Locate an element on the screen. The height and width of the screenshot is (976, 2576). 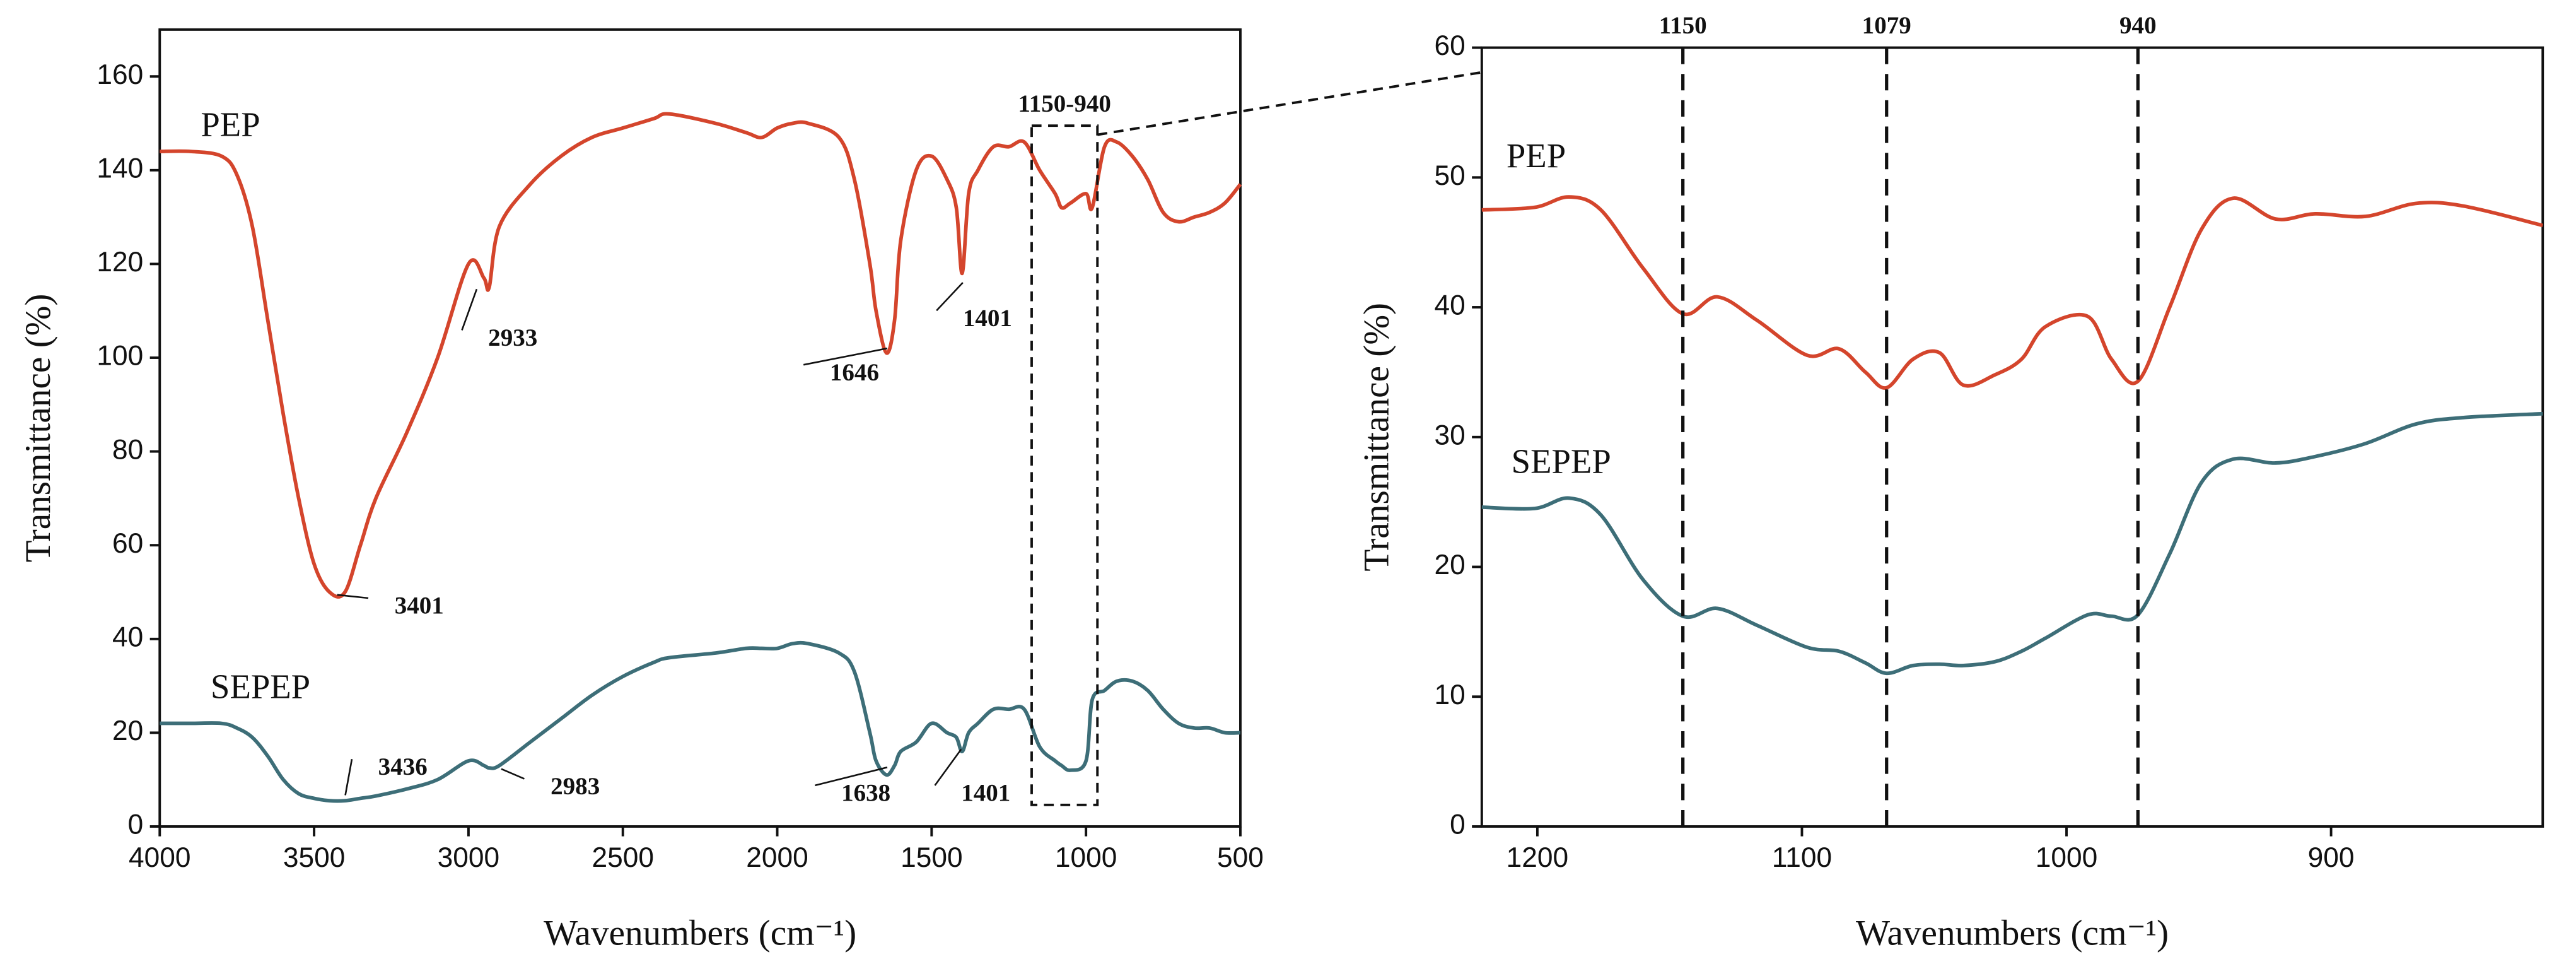
highlight-box is located at coordinates (1065, 465).